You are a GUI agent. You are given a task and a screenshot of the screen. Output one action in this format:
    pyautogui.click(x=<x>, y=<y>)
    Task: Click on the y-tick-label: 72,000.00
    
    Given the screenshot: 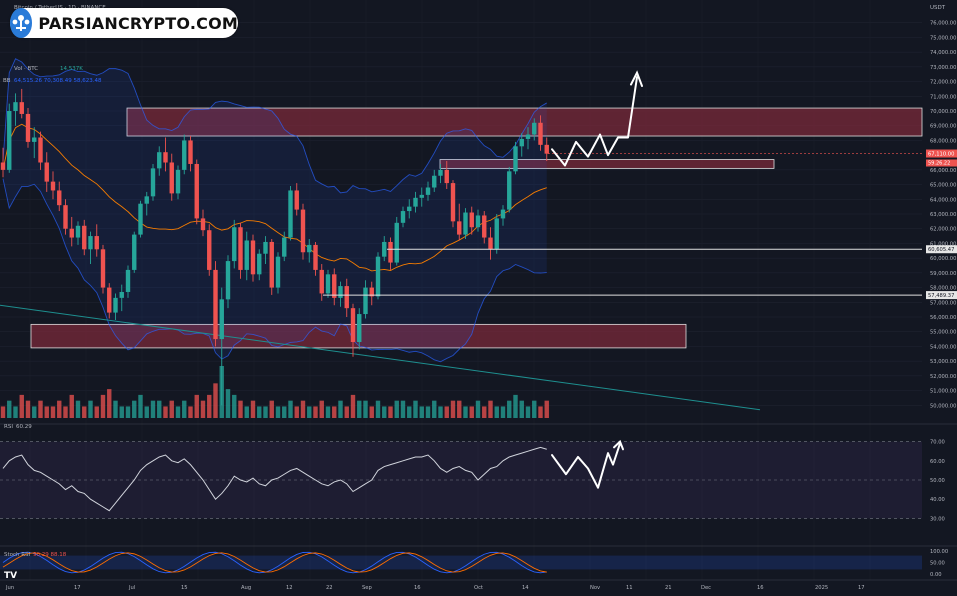 What is the action you would take?
    pyautogui.click(x=943, y=83)
    